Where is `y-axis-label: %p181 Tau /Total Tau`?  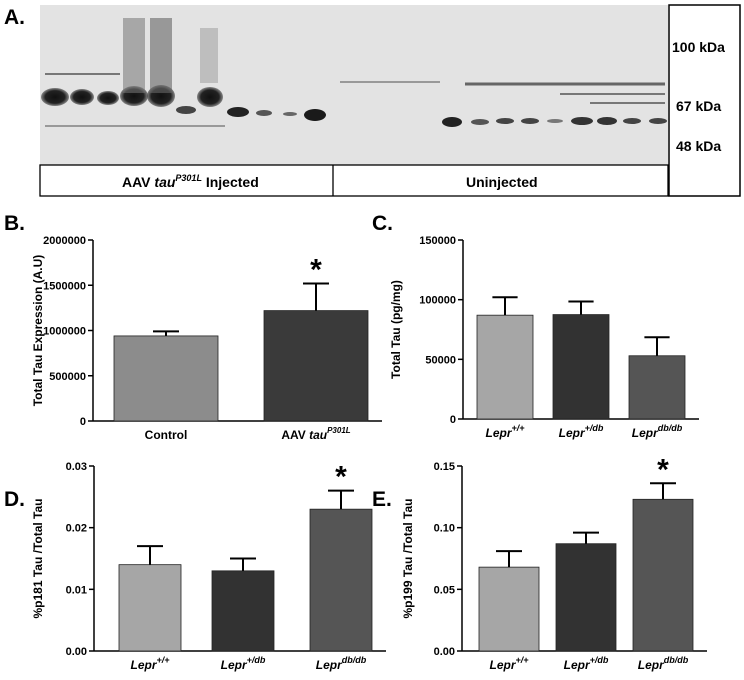
y-axis-label: %p181 Tau /Total Tau is located at coordinates (38, 558).